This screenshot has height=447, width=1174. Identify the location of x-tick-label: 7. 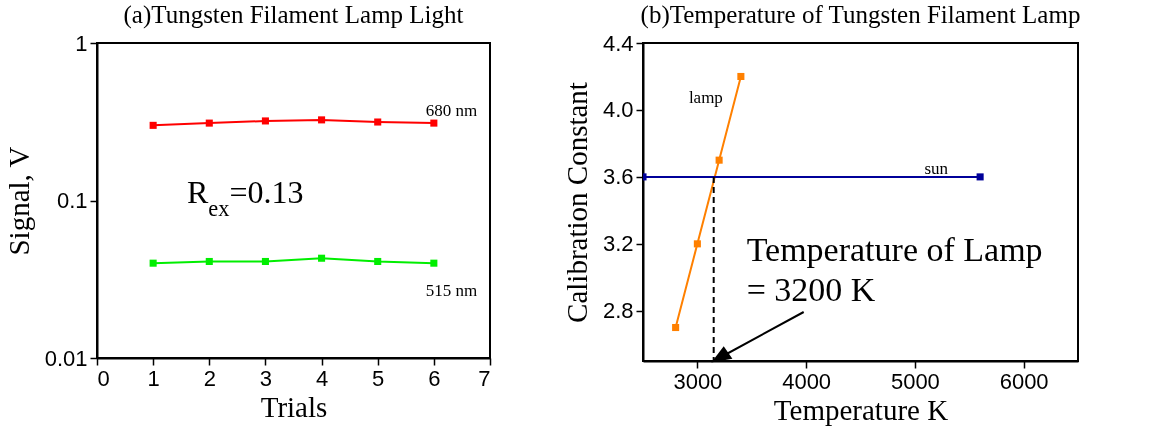
(484, 378).